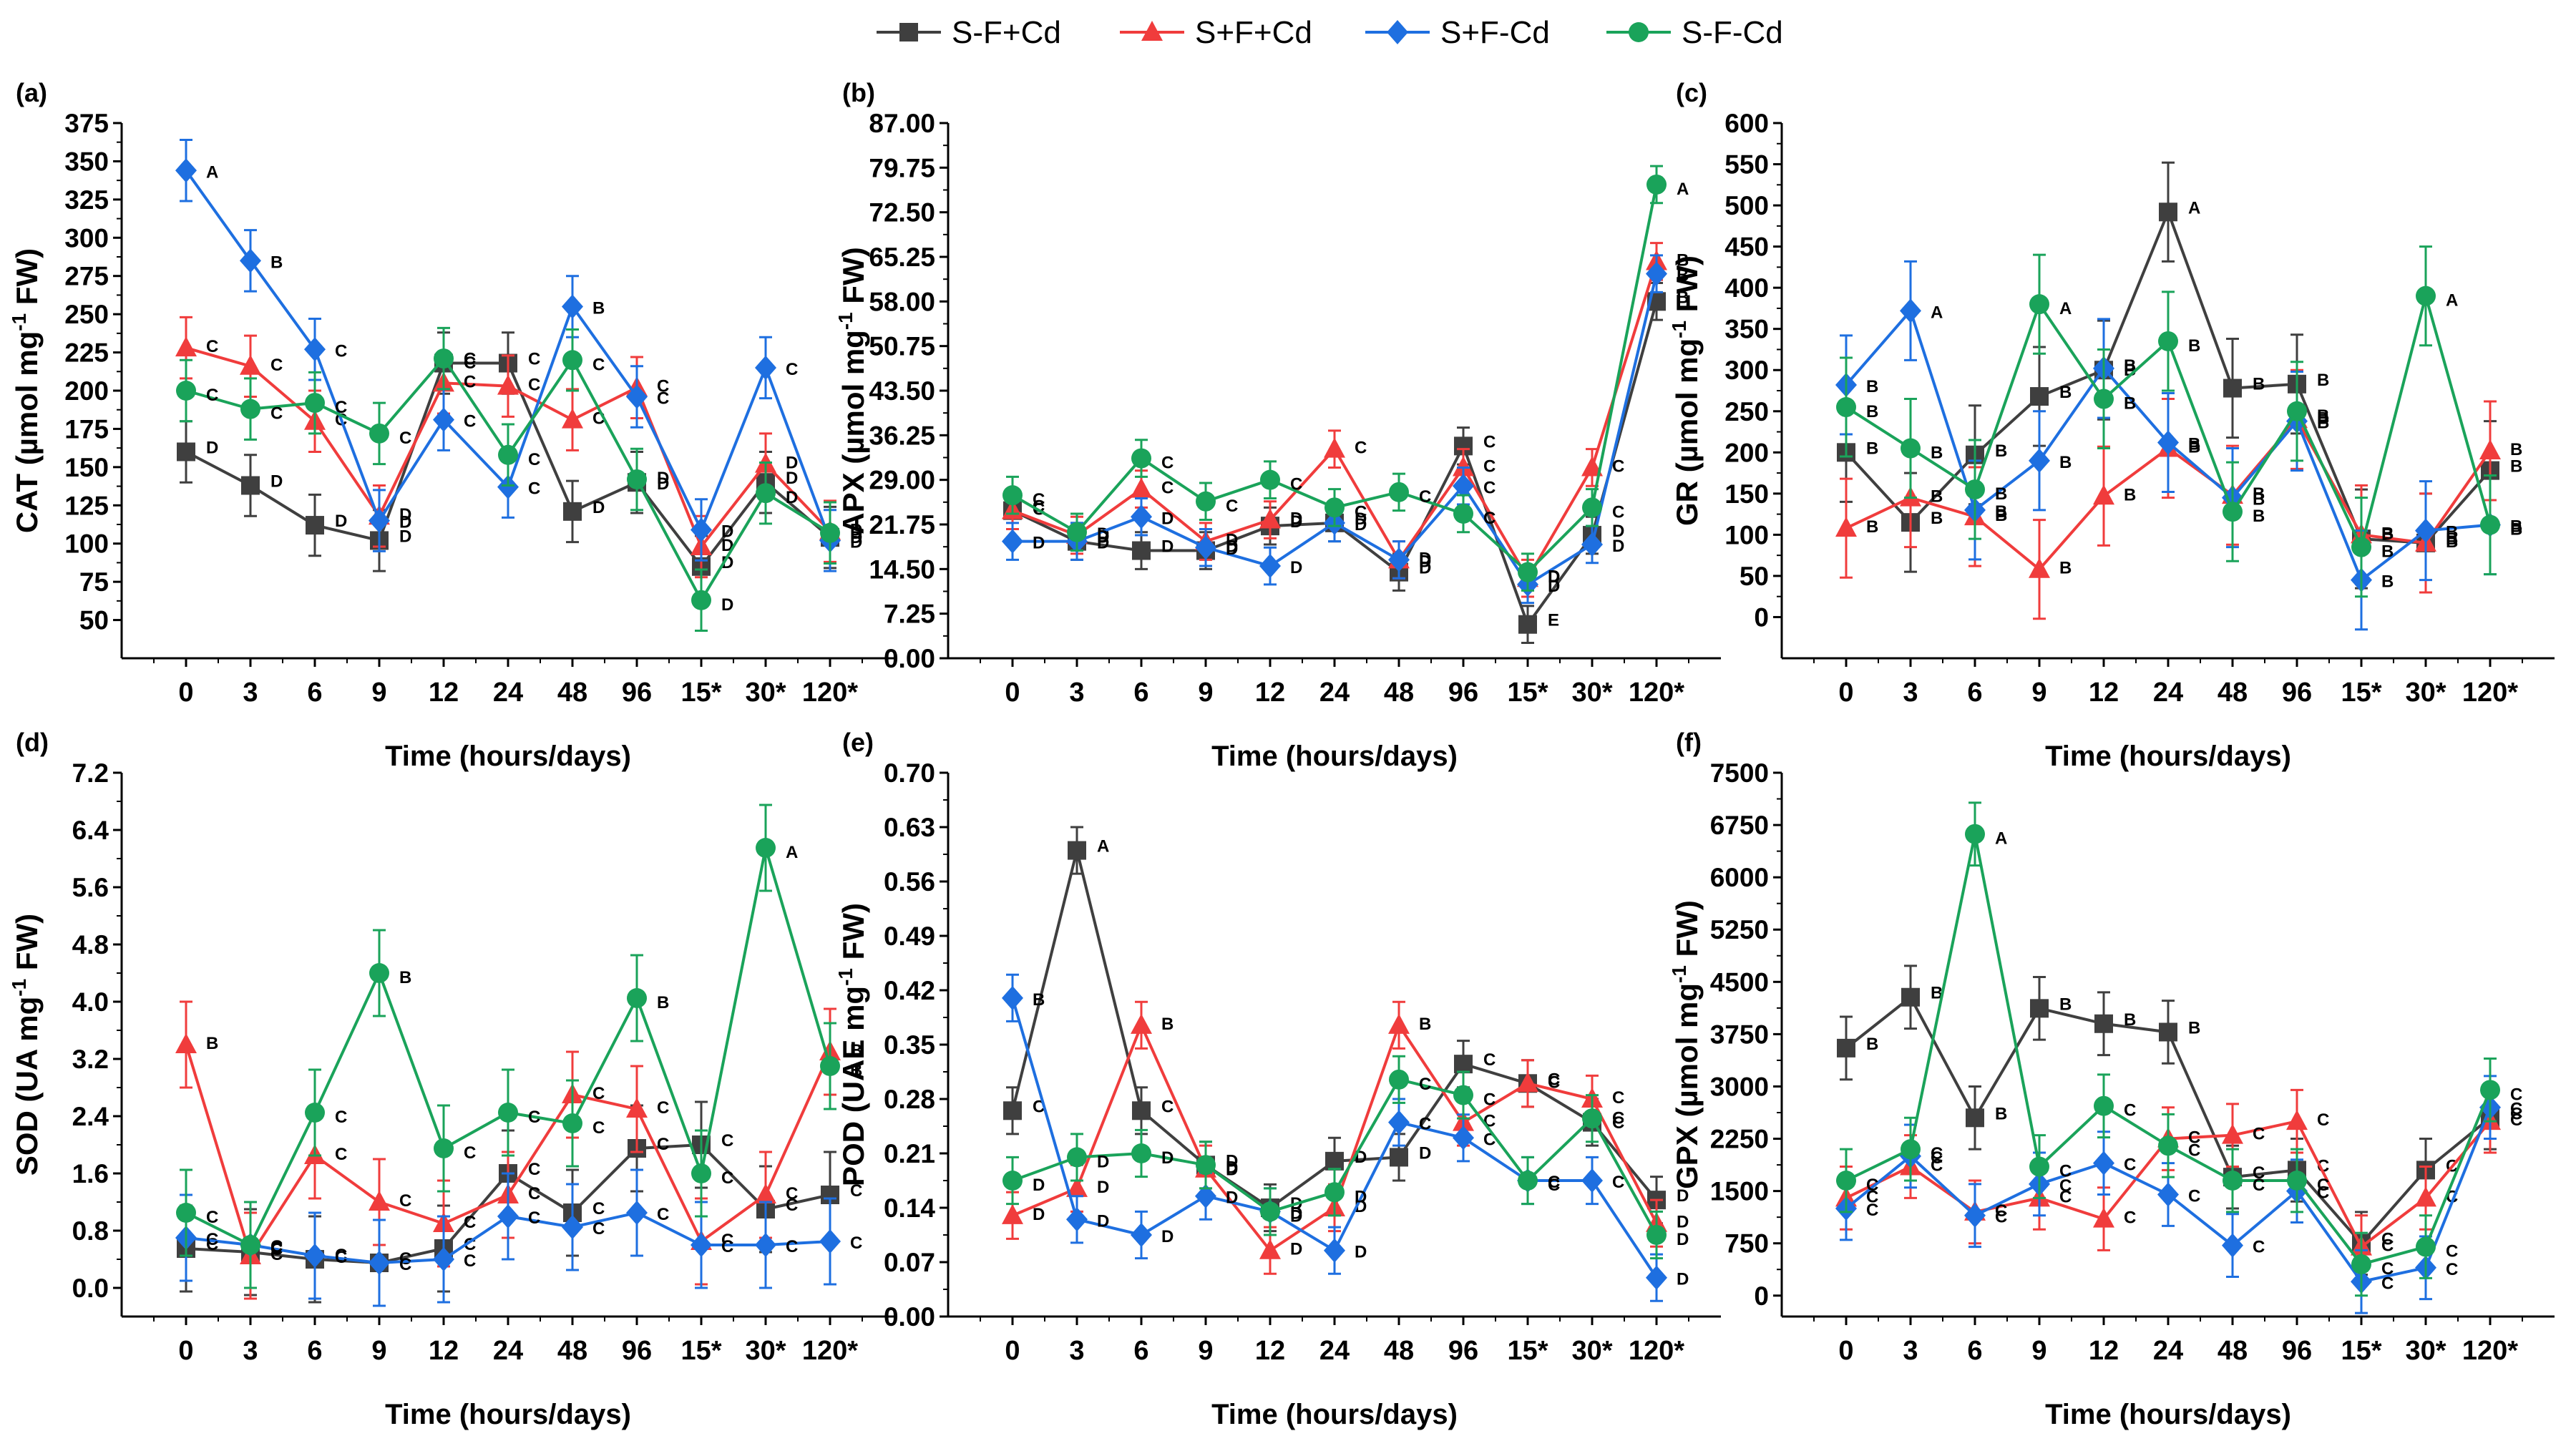 The width and height of the screenshot is (2576, 1431). Describe the element at coordinates (1686, 1044) in the screenshot. I see `y-axis-title: GPX (µmol mg-1 FW)` at that location.